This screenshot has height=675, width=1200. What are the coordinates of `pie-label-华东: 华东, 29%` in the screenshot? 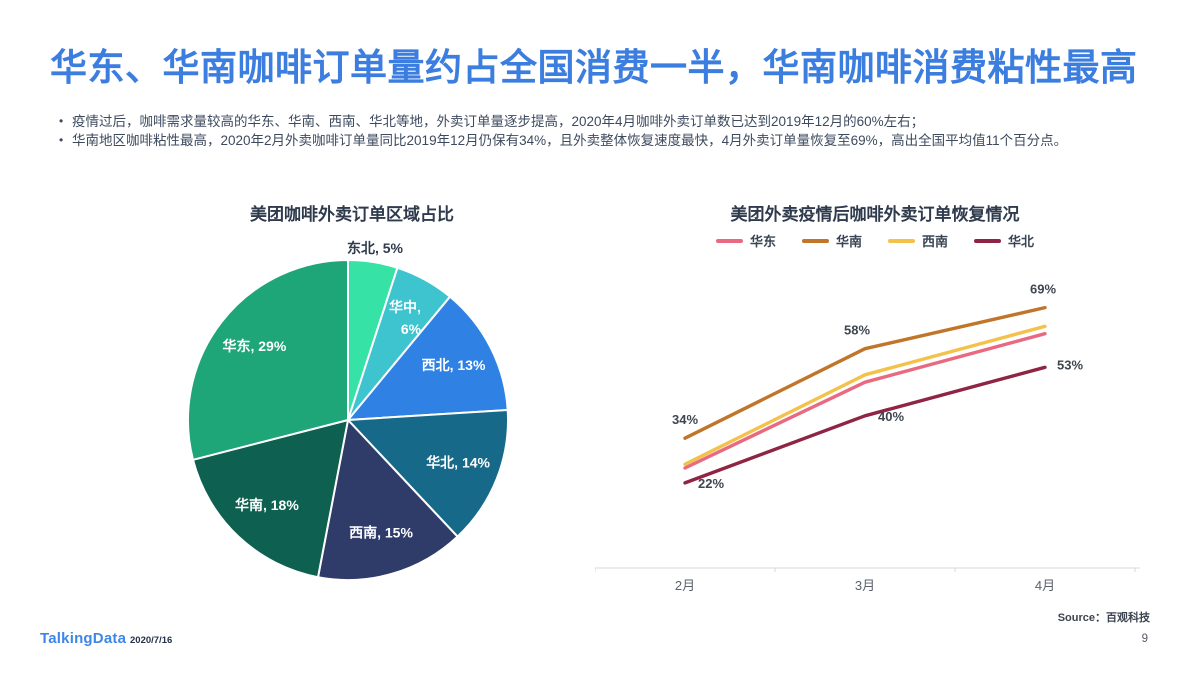 It's located at (254, 346).